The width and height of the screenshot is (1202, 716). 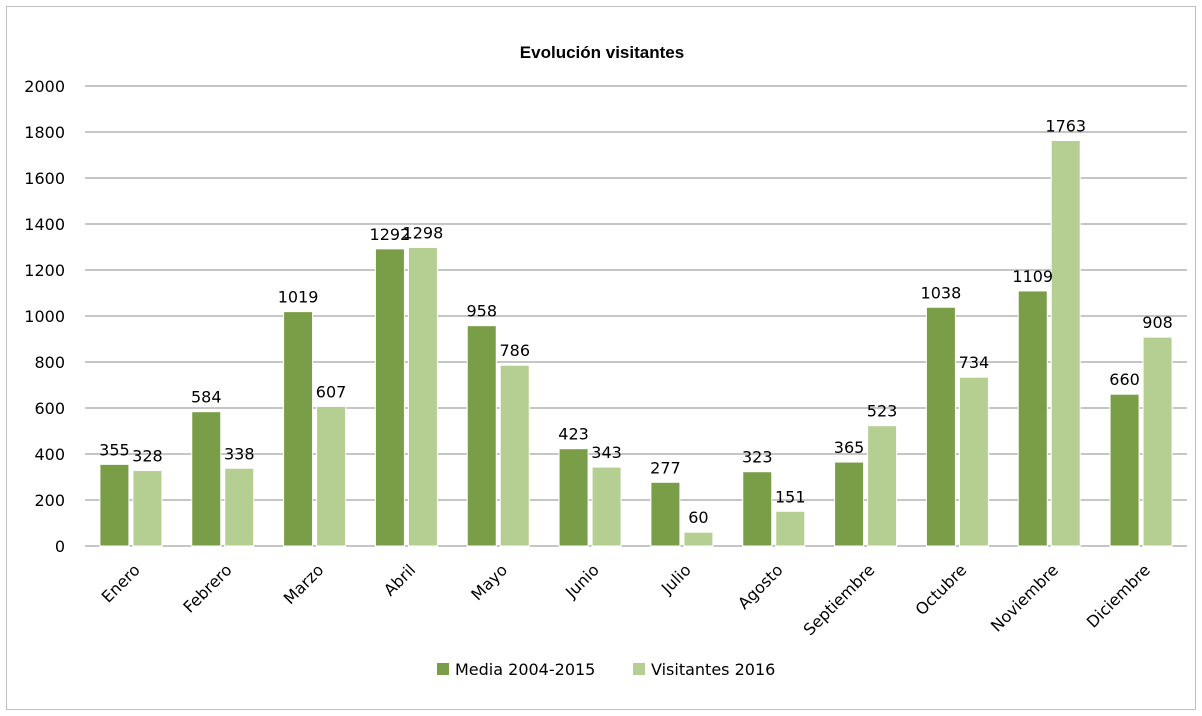 I want to click on bar-media-junio, so click(x=573, y=497).